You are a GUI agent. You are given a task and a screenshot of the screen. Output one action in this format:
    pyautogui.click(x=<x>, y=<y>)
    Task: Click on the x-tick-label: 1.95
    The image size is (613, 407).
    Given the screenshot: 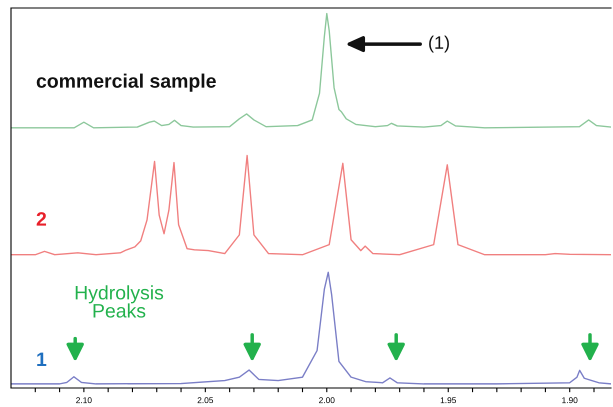 What is the action you would take?
    pyautogui.click(x=448, y=400)
    